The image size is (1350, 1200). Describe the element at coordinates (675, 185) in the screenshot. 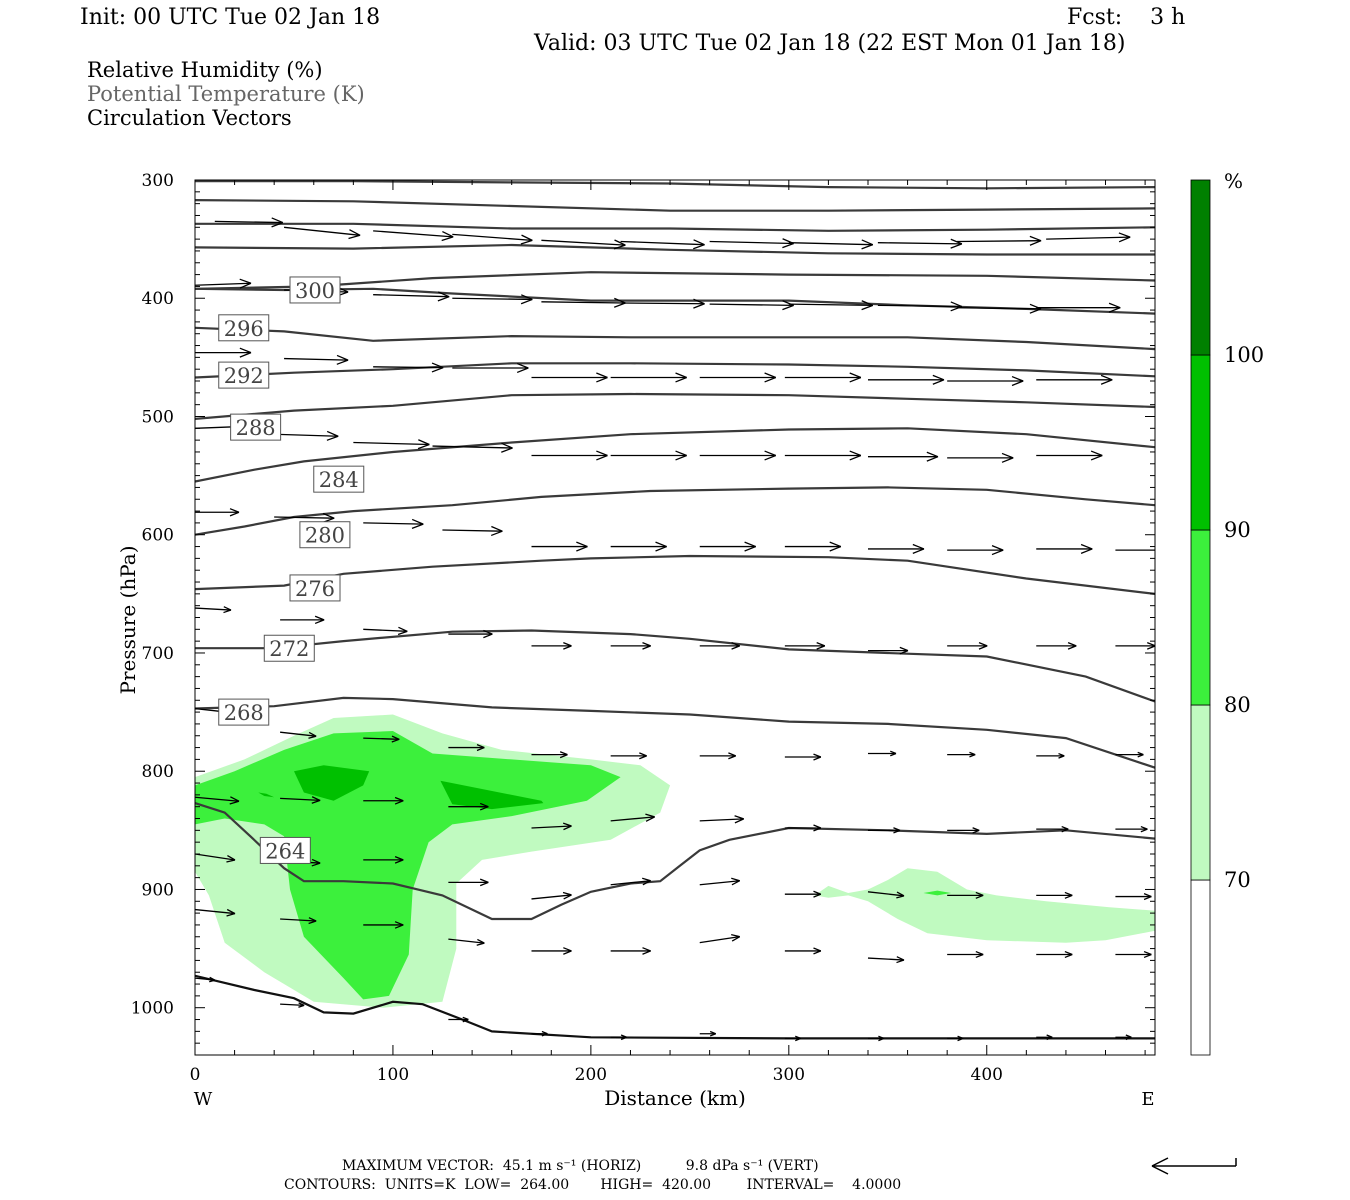

I see `theta-contour-unlabeled` at that location.